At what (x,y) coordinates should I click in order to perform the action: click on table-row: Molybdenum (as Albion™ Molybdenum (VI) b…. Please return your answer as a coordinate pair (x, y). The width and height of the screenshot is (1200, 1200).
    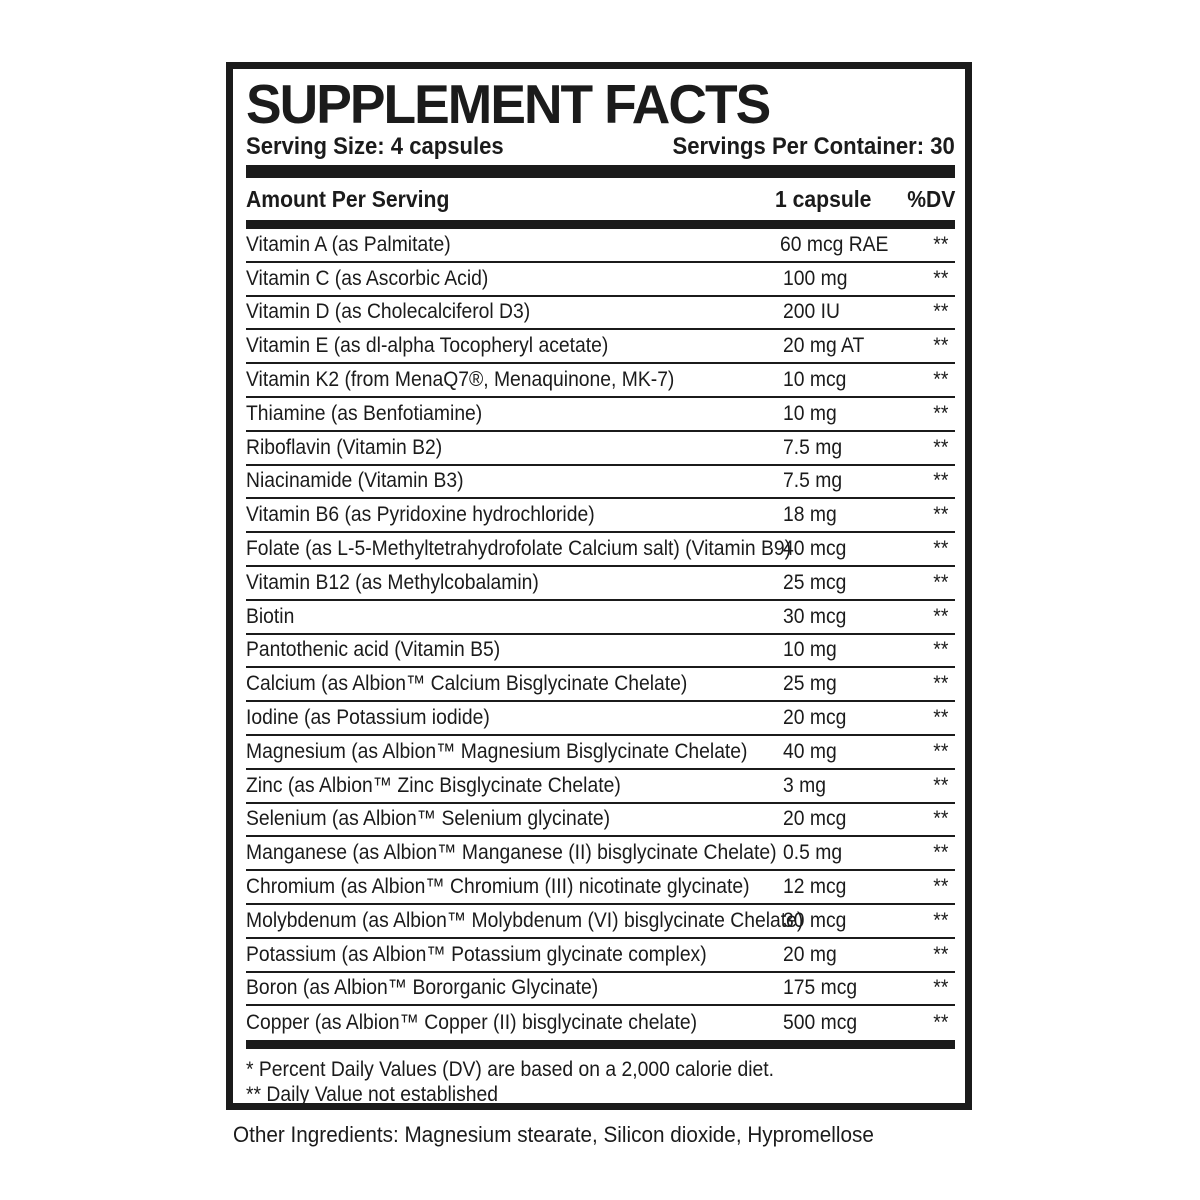
    Looking at the image, I should click on (600, 922).